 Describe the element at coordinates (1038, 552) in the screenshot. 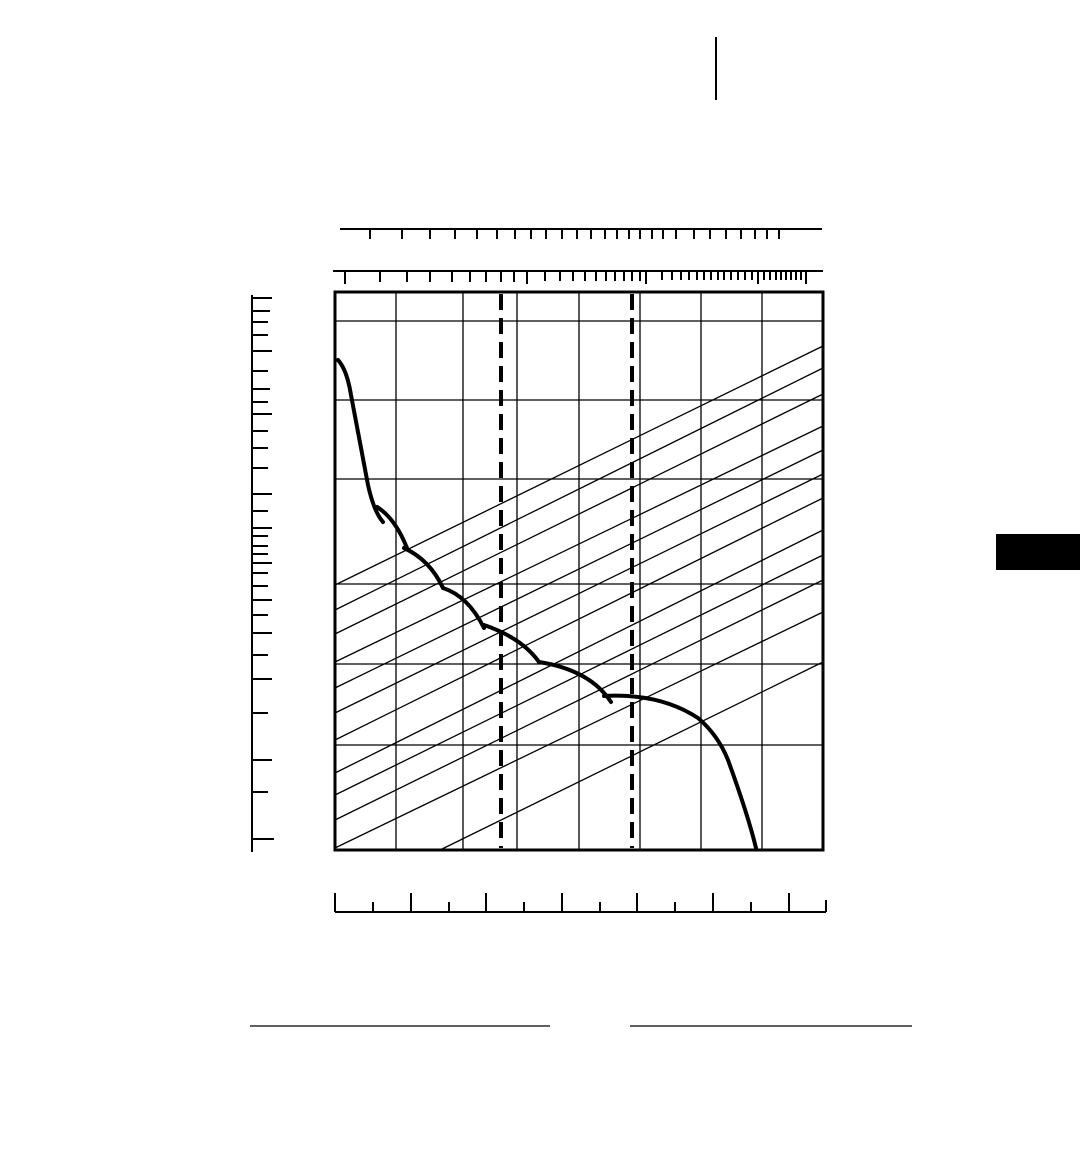

I see `side-tab` at that location.